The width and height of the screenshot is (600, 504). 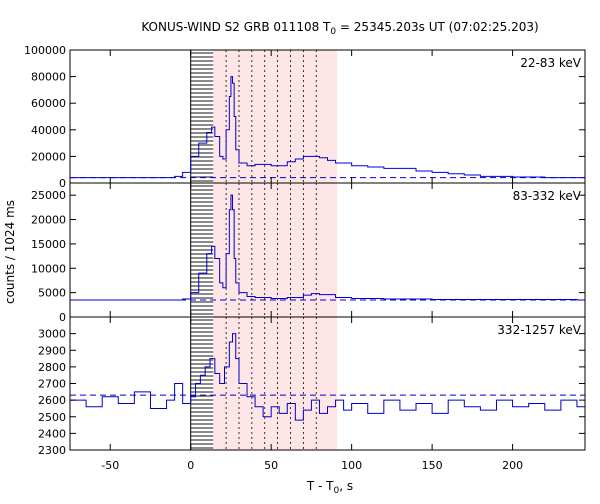 I want to click on chart-title-suffix: = 25345.203s UT (07:02:25.203), so click(x=437, y=27).